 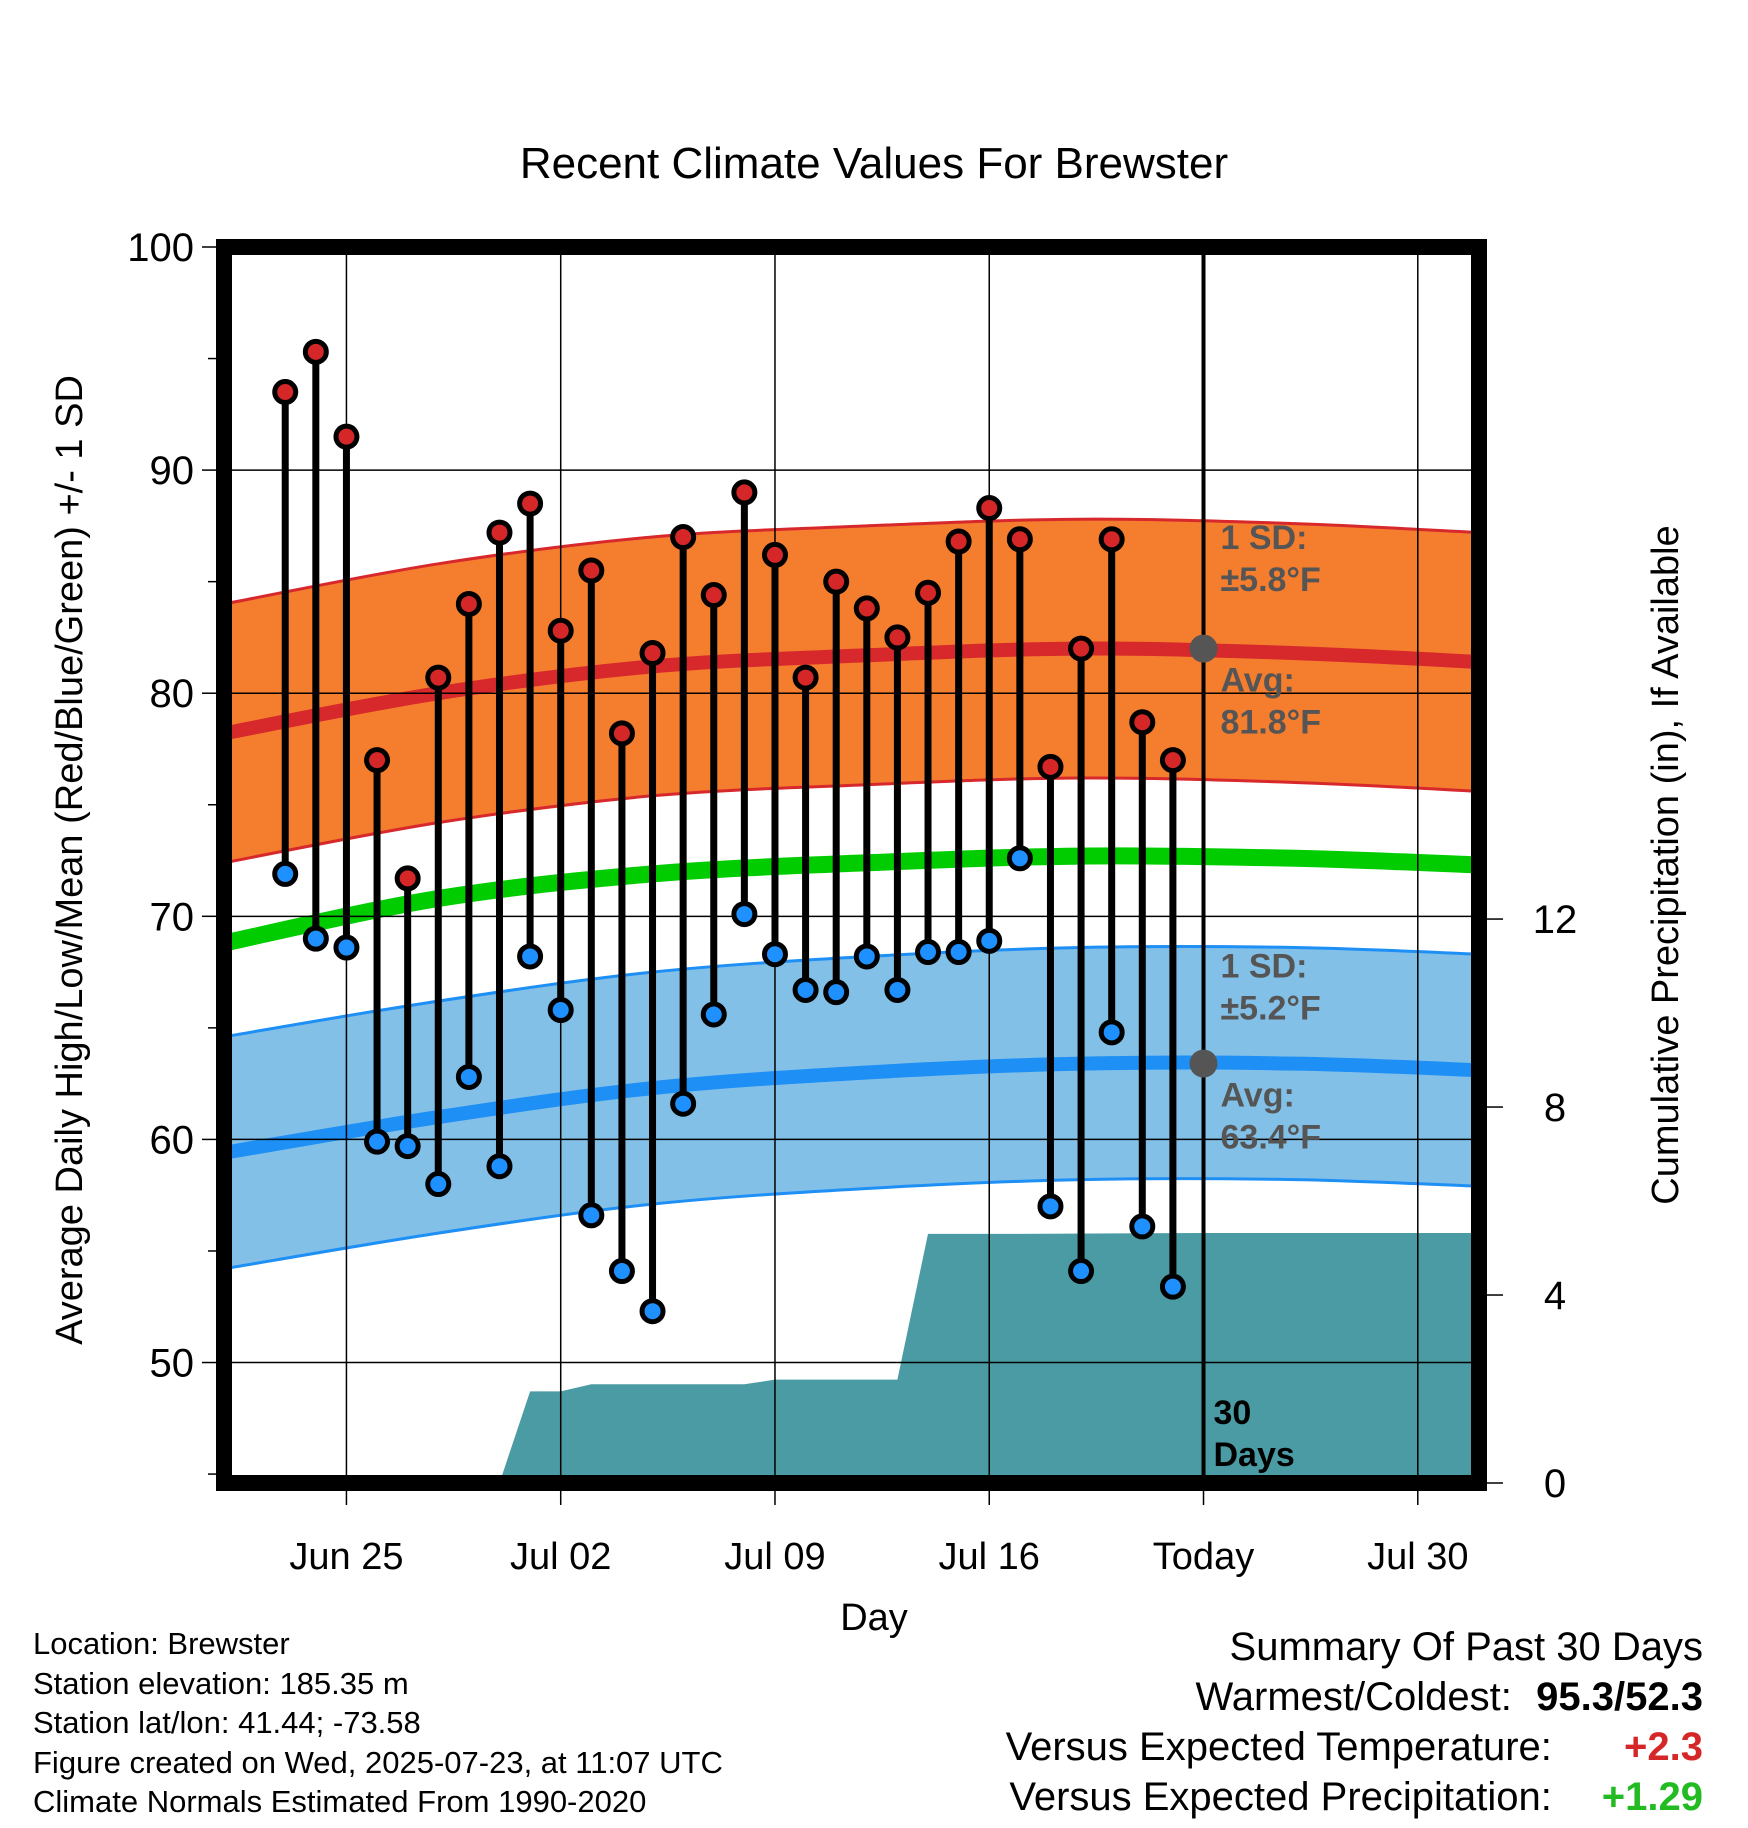 What do you see at coordinates (1278, 1747) in the screenshot?
I see `temp-anomaly-label: Versus Expected Temperature:` at bounding box center [1278, 1747].